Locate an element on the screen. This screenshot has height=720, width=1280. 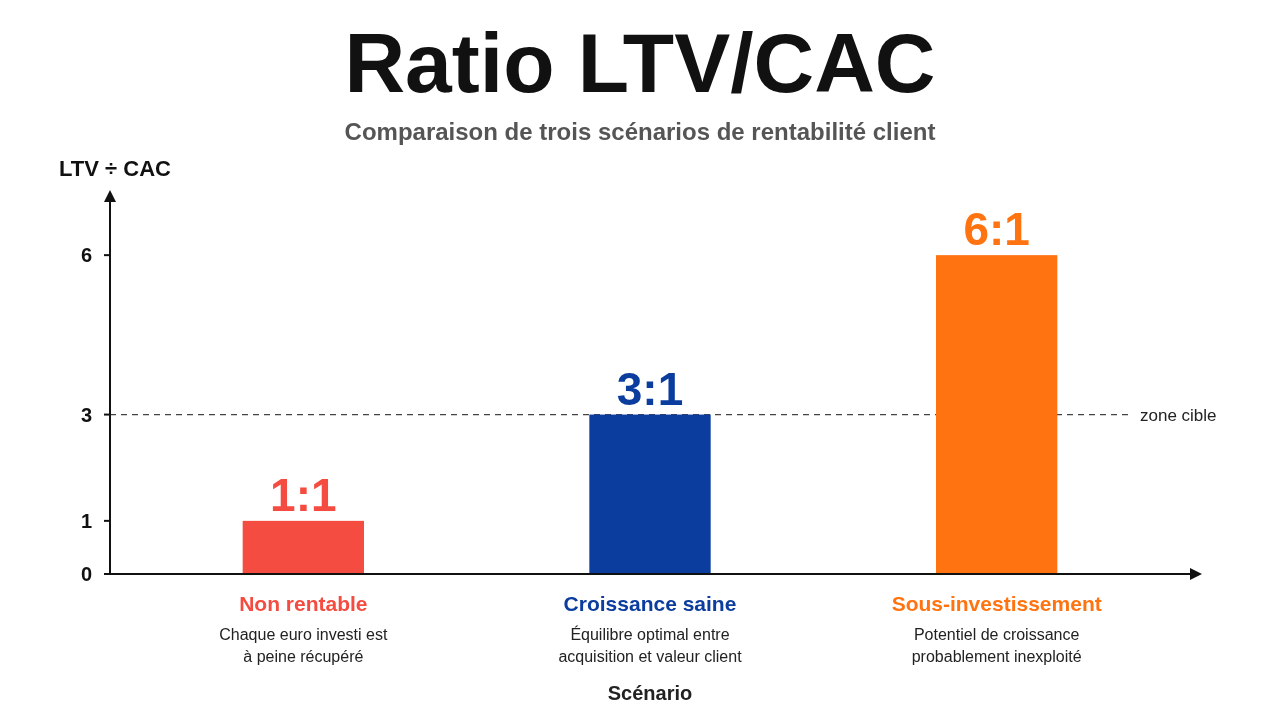
text: Équilibre optimal entre acquisition et valeur client is located at coordinates (650, 645).